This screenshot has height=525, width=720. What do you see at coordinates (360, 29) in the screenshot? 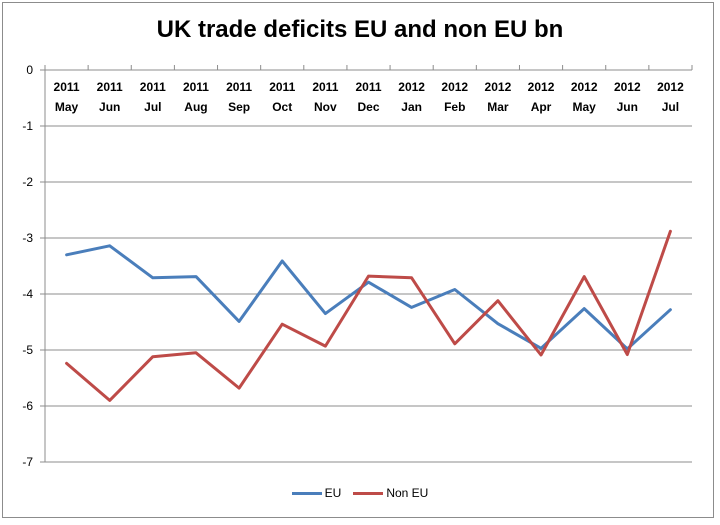
I see `chart-title: UK trade deficits EU and non EU bn` at bounding box center [360, 29].